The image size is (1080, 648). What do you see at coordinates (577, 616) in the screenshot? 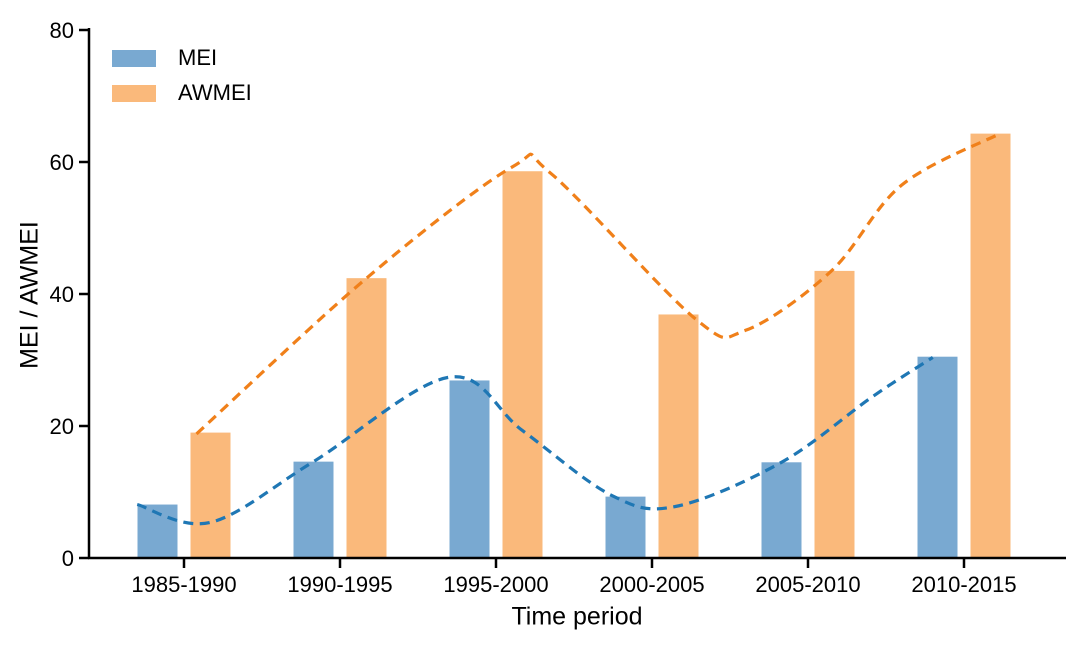
I see `x-axis-label: Time period` at bounding box center [577, 616].